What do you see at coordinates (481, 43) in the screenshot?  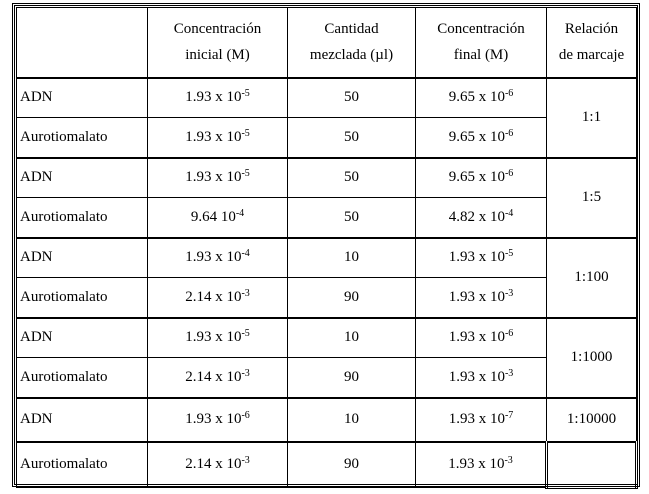 I see `header-final-concentration: Concentraciónfinal (M)` at bounding box center [481, 43].